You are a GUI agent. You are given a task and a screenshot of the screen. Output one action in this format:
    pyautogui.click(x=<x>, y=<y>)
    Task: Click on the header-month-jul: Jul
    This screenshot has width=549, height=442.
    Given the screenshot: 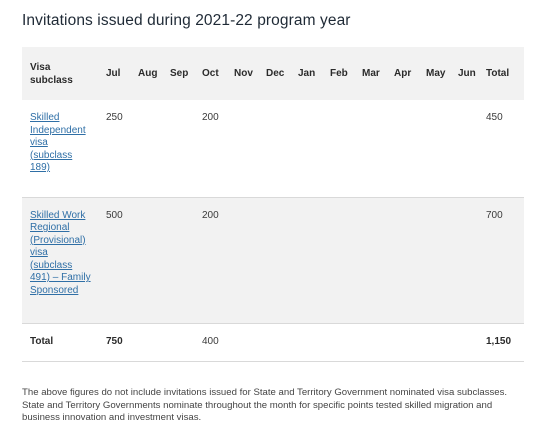 What is the action you would take?
    pyautogui.click(x=113, y=73)
    